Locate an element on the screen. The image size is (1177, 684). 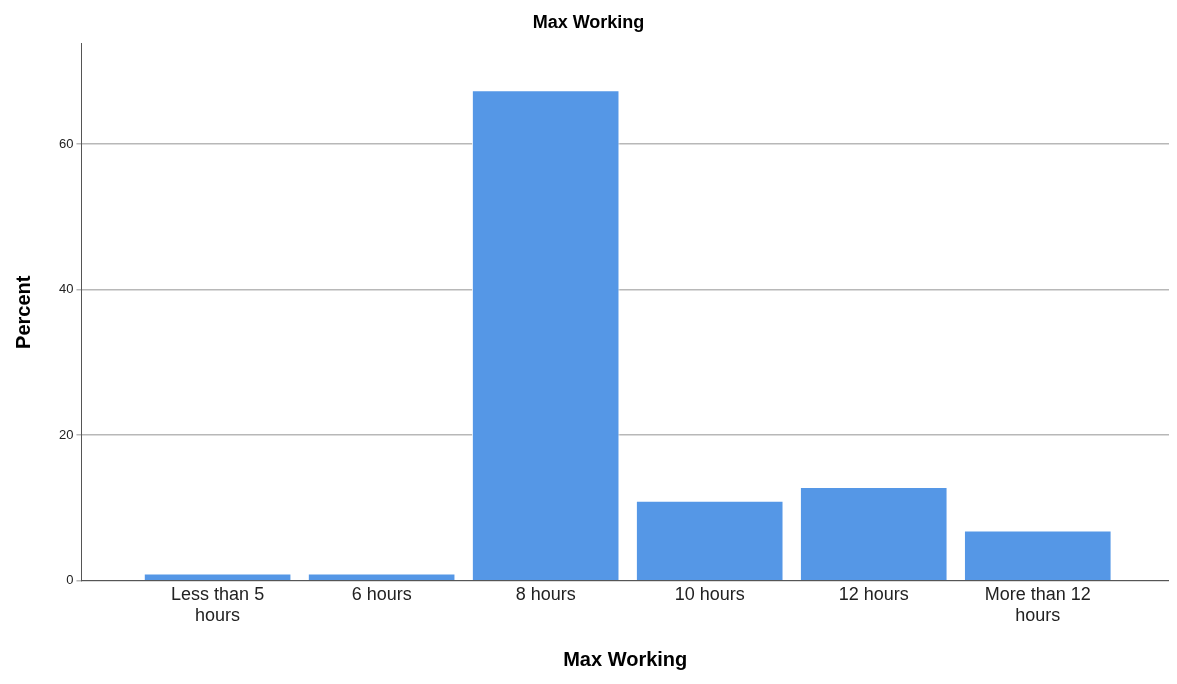
y-axis-title: Percent is located at coordinates (22, 312).